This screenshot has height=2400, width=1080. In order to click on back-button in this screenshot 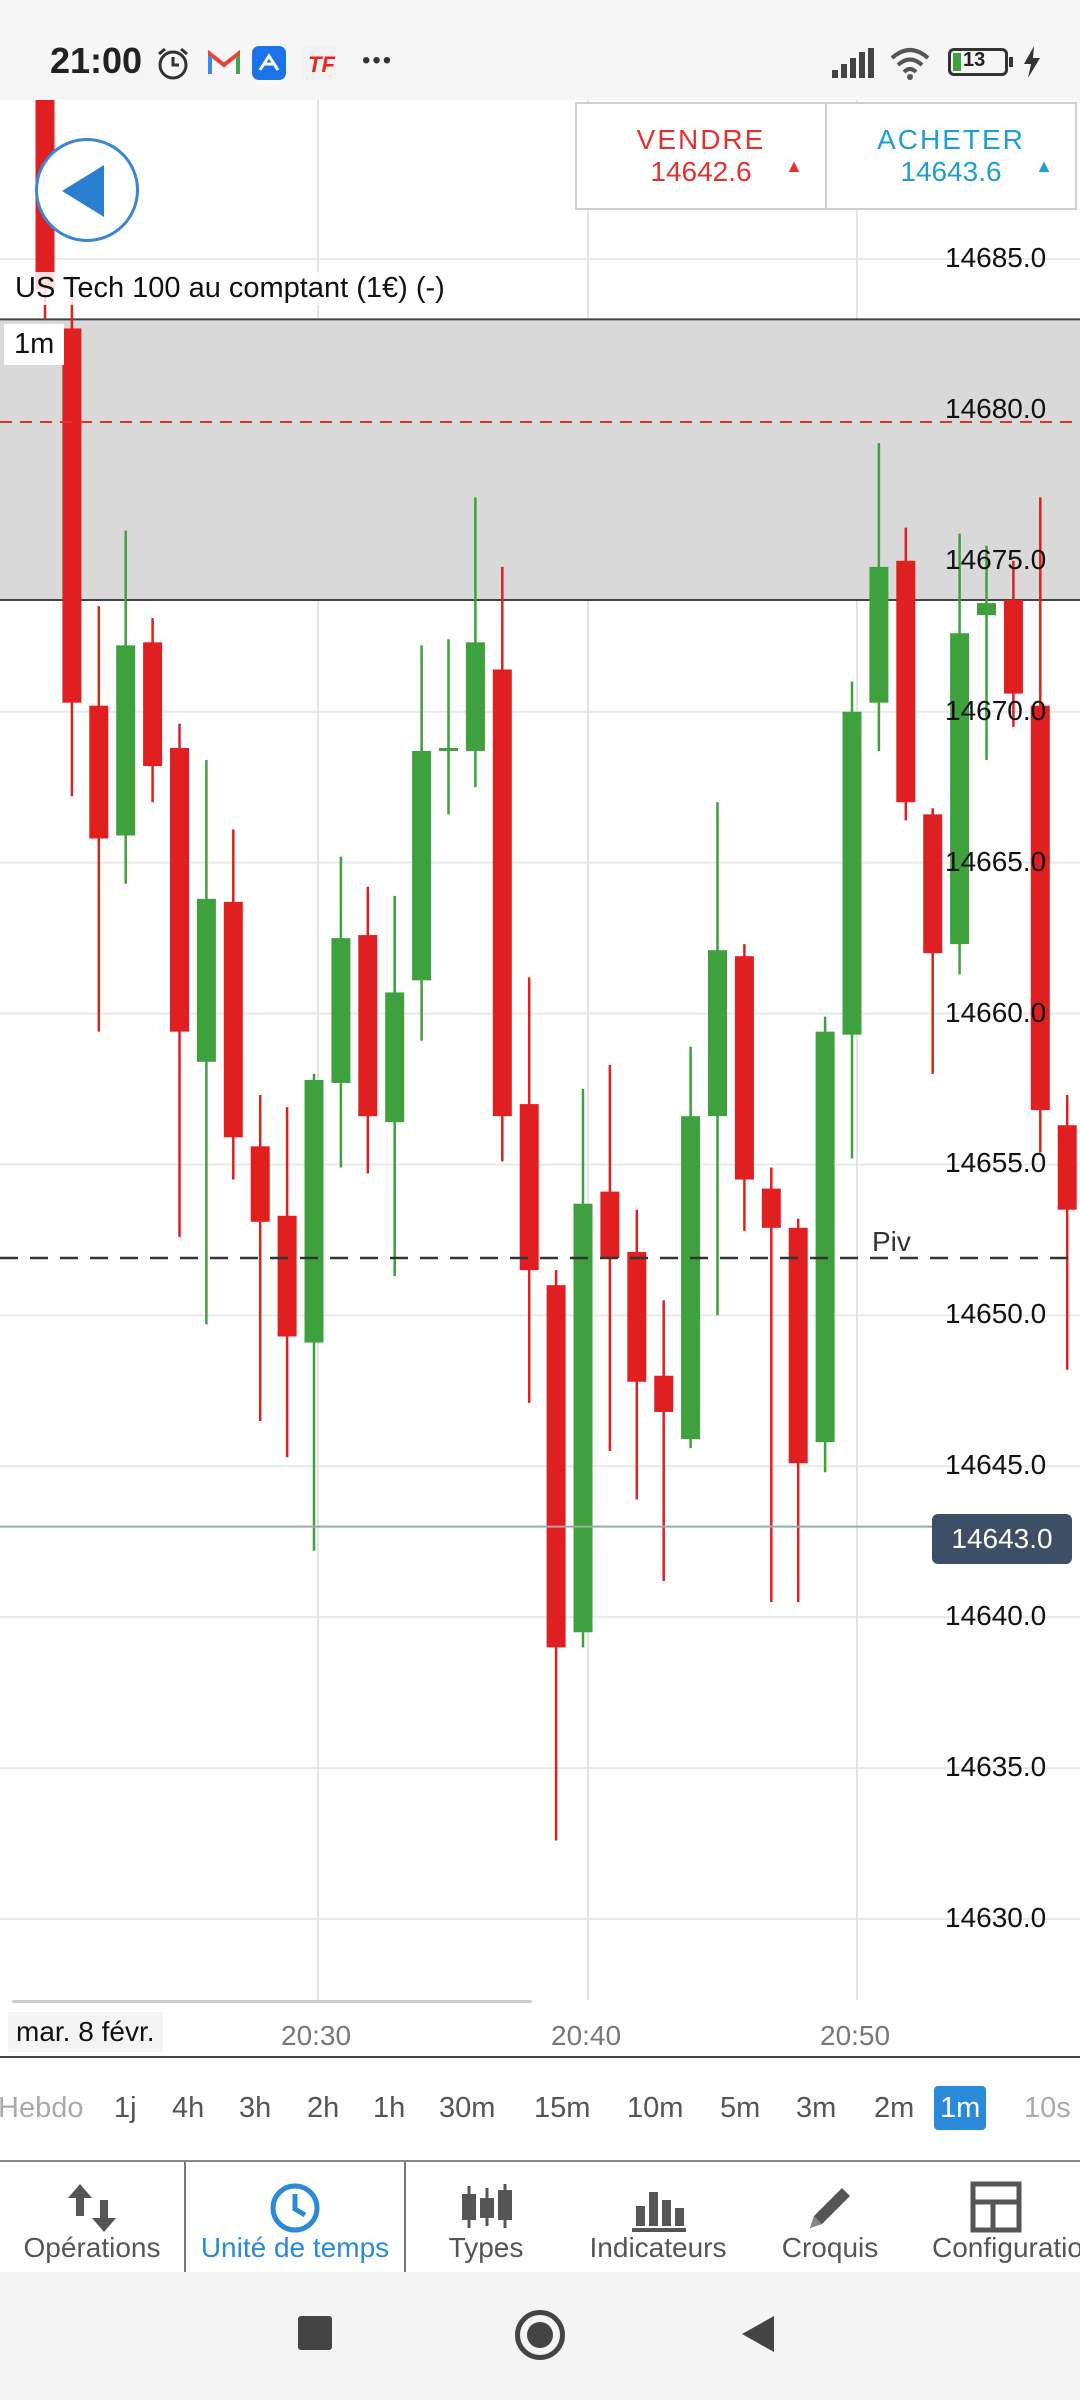, I will do `click(87, 190)`.